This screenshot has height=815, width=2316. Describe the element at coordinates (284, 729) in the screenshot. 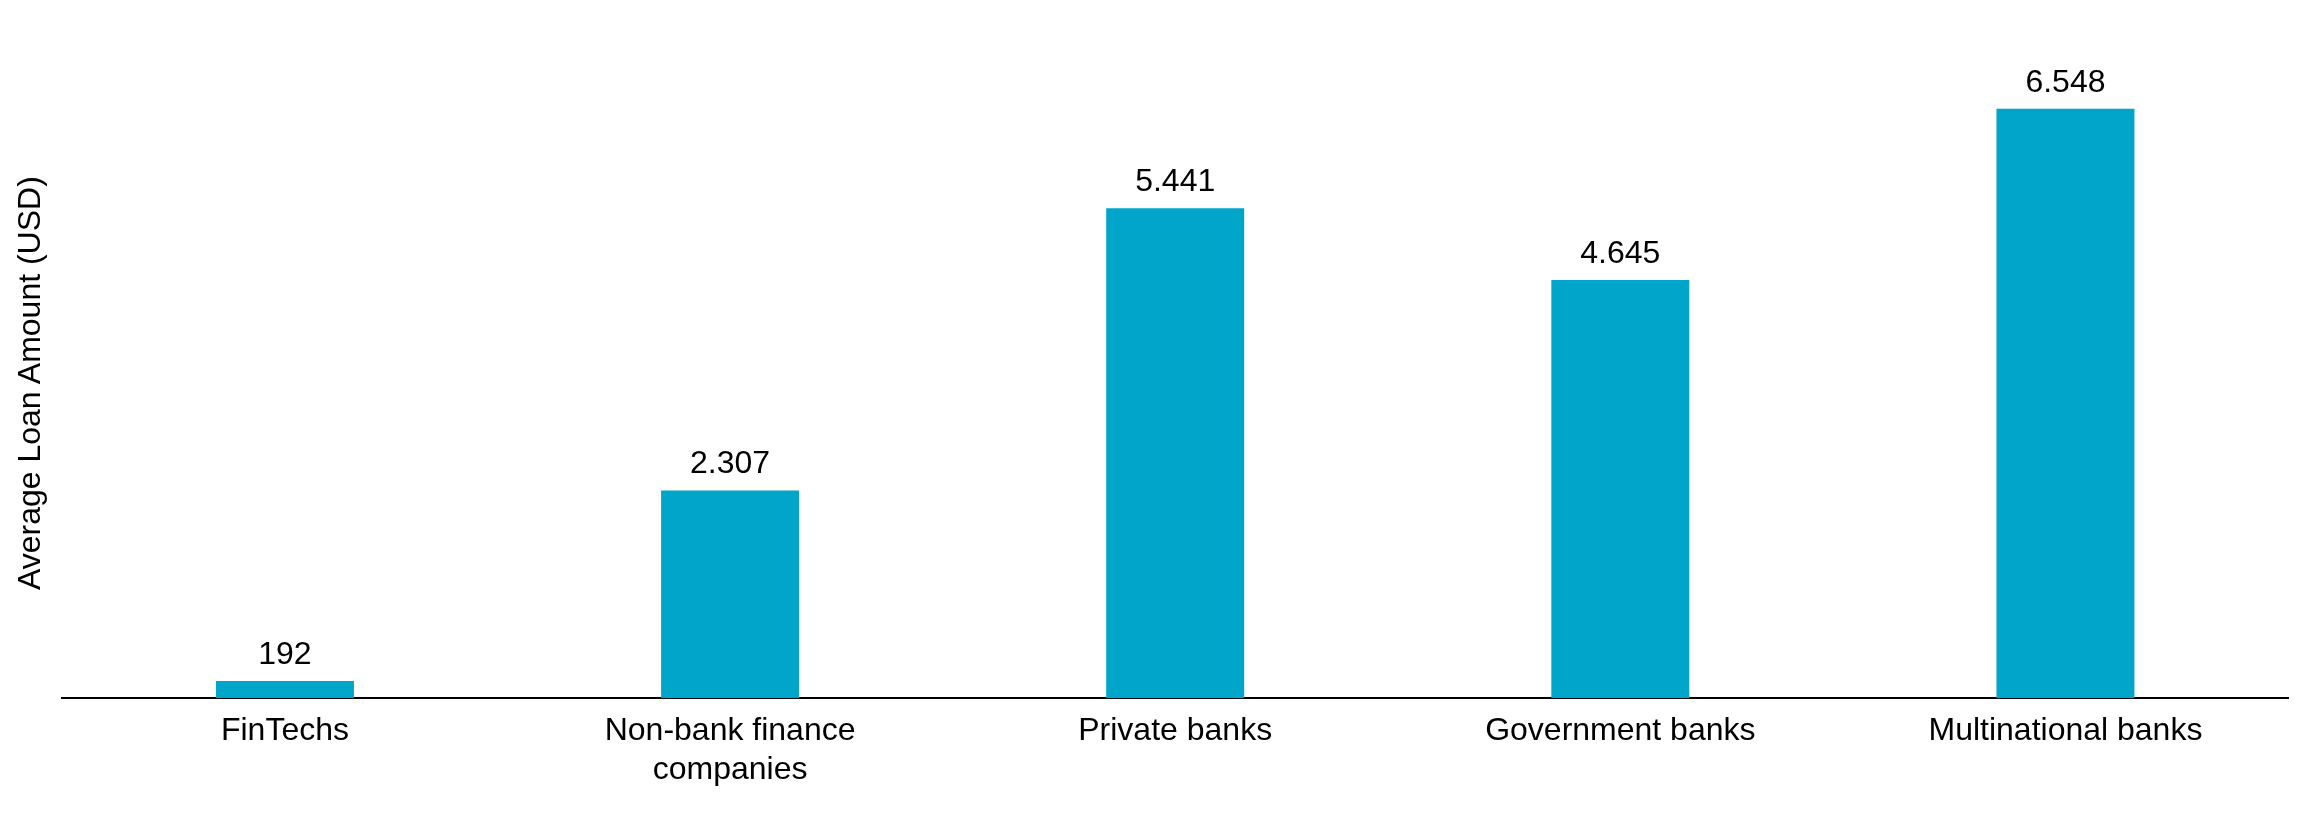

I see `x-tick-label: FinTechs` at that location.